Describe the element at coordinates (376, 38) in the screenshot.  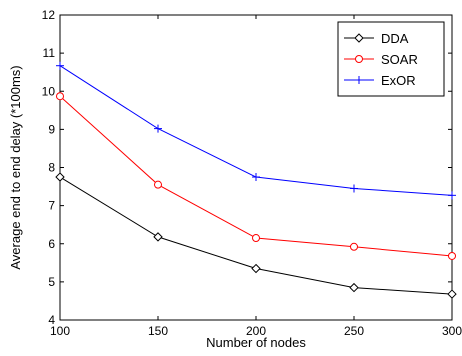
I see `legend-item-dda: DDA` at that location.